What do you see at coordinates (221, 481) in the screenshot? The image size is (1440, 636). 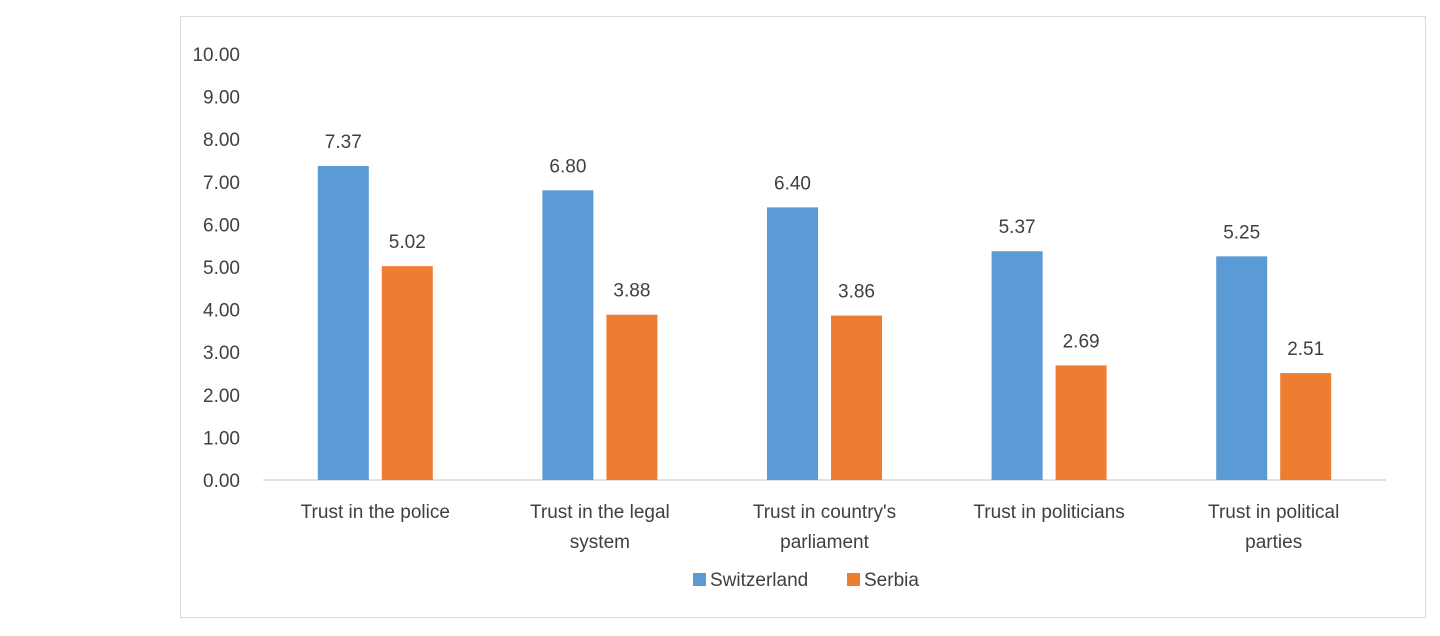 I see `y-tick-label: 0.00` at bounding box center [221, 481].